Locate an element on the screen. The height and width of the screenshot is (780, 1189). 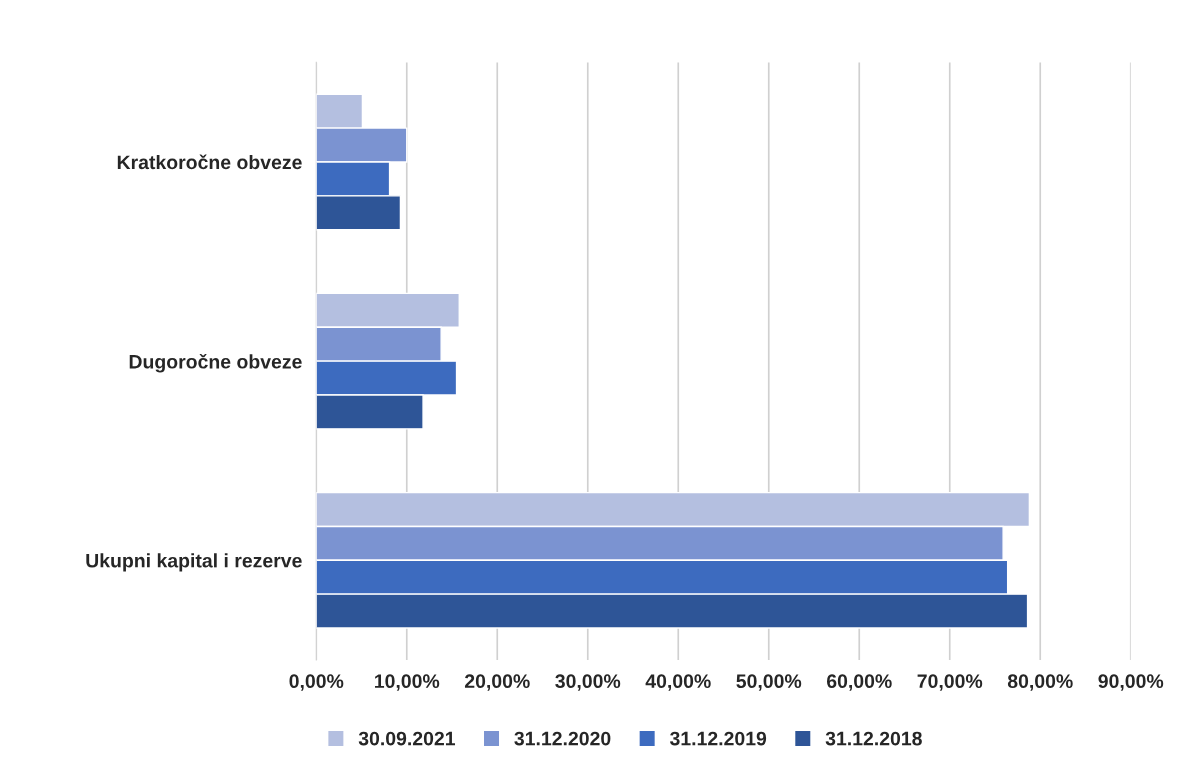
x-tick-label: 90,00% is located at coordinates (1131, 682).